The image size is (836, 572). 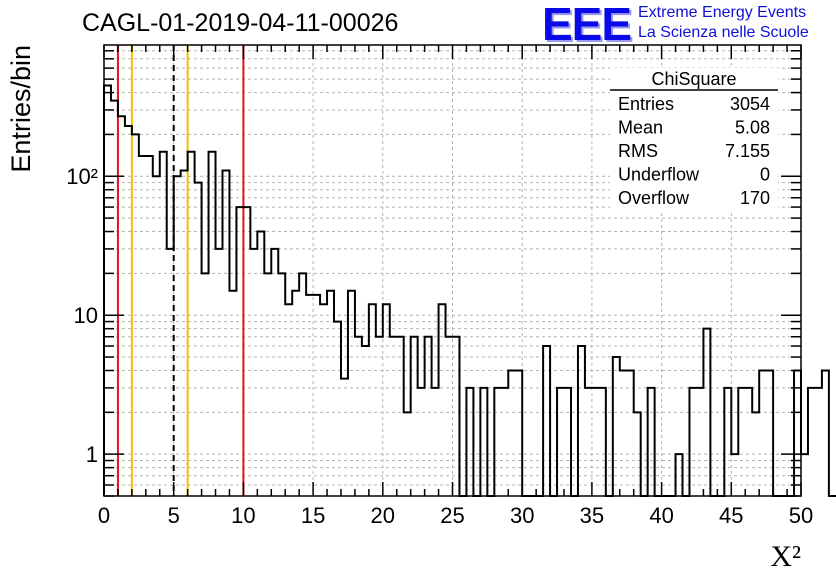 I want to click on x-tick-label: 0, so click(x=104, y=515).